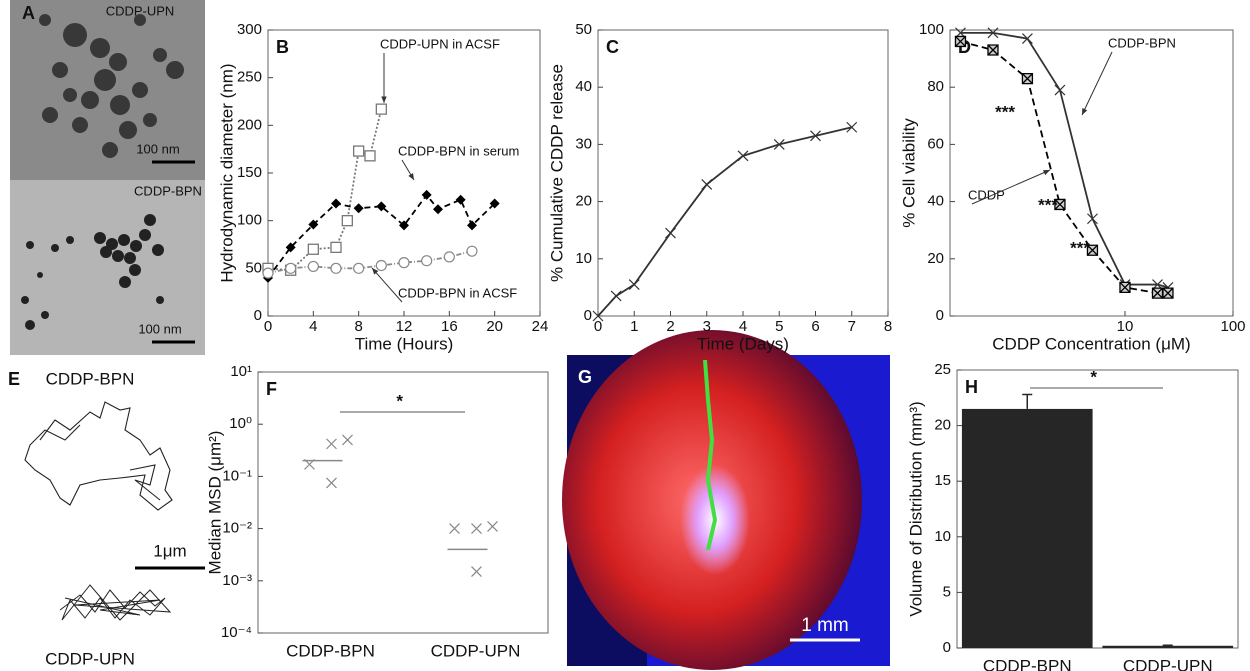 The height and width of the screenshot is (671, 1250). What do you see at coordinates (249, 172) in the screenshot?
I see `y-tick-label: 150` at bounding box center [249, 172].